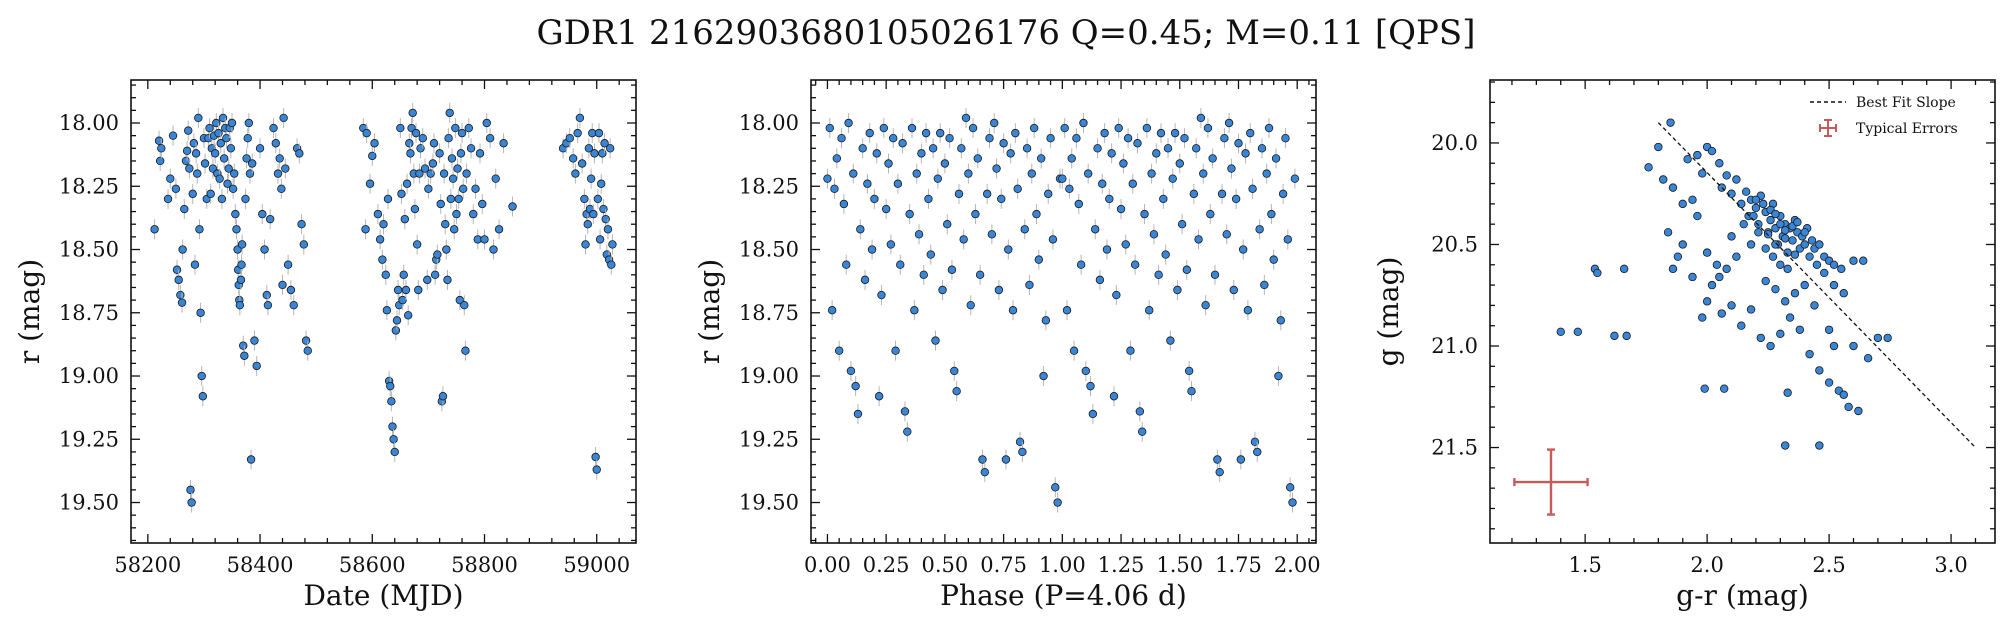 This screenshot has height=632, width=2012. What do you see at coordinates (827, 565) in the screenshot?
I see `x-tick-label: 0.00` at bounding box center [827, 565].